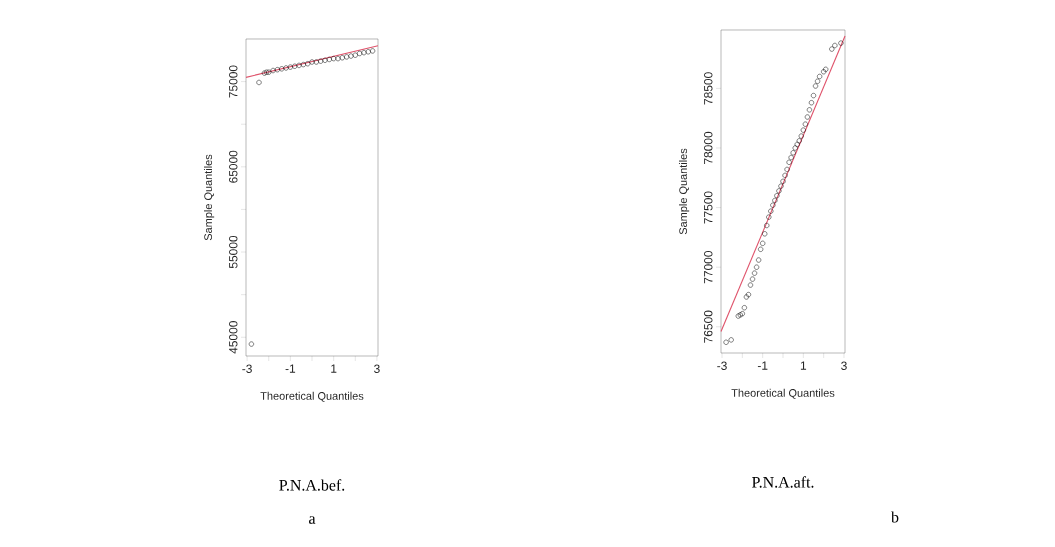  Describe the element at coordinates (233, 166) in the screenshot. I see `y-tick-label: 65000` at that location.